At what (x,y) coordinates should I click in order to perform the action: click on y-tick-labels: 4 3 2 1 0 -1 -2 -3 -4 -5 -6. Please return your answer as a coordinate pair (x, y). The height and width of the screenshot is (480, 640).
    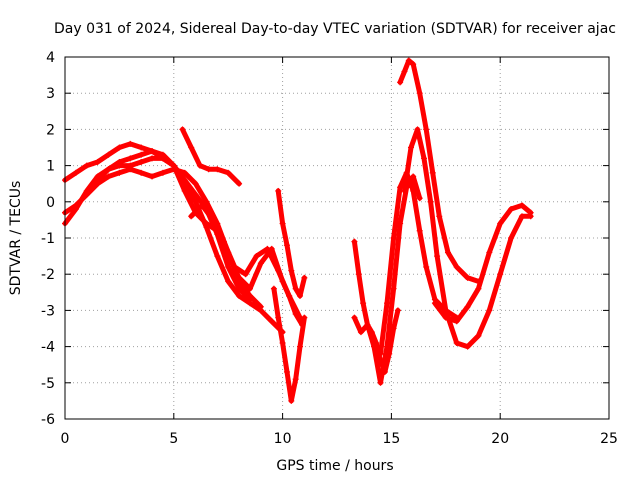
    Looking at the image, I should click on (48, 239).